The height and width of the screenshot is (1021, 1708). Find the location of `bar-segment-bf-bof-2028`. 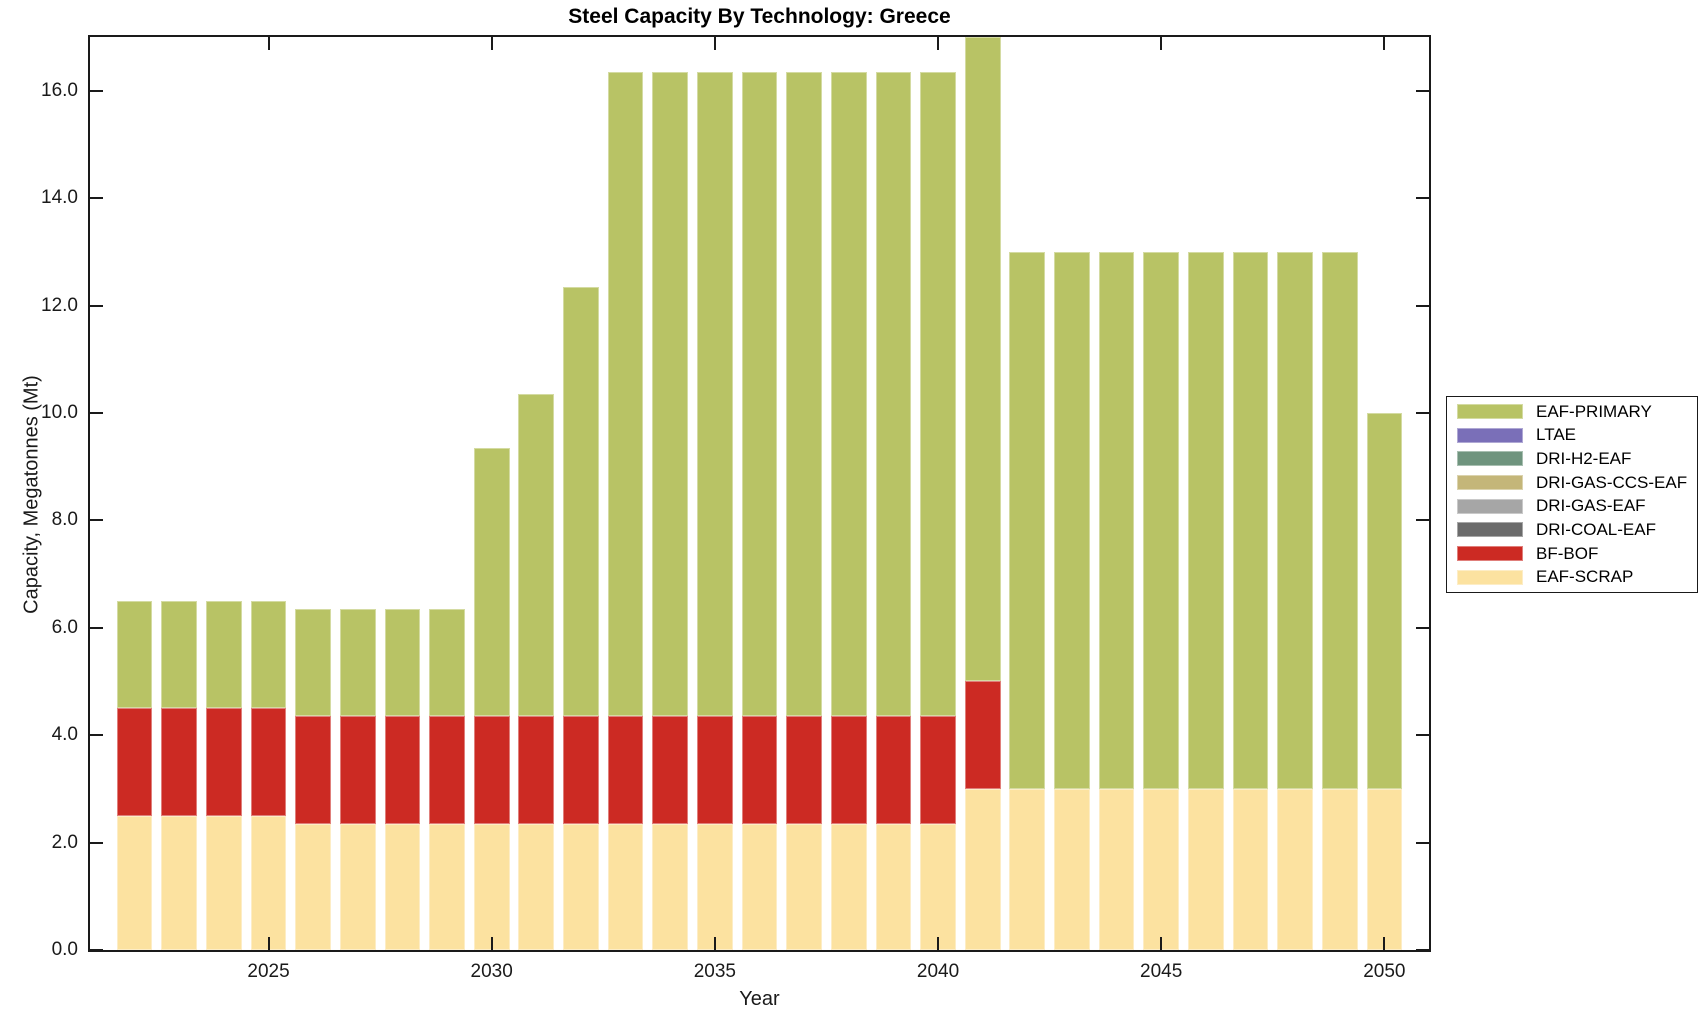

bar-segment-bf-bof-2028 is located at coordinates (402, 770).